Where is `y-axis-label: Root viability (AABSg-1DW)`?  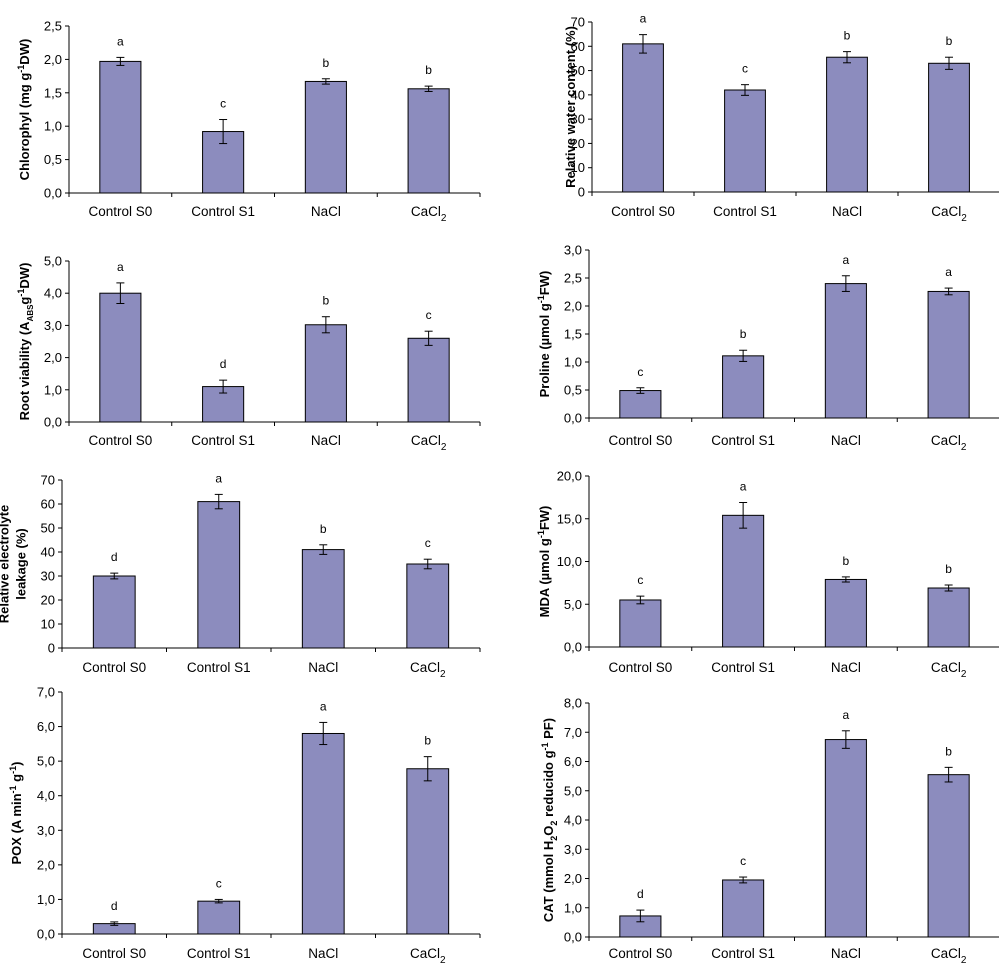 y-axis-label: Root viability (AABSg-1DW) is located at coordinates (25, 342).